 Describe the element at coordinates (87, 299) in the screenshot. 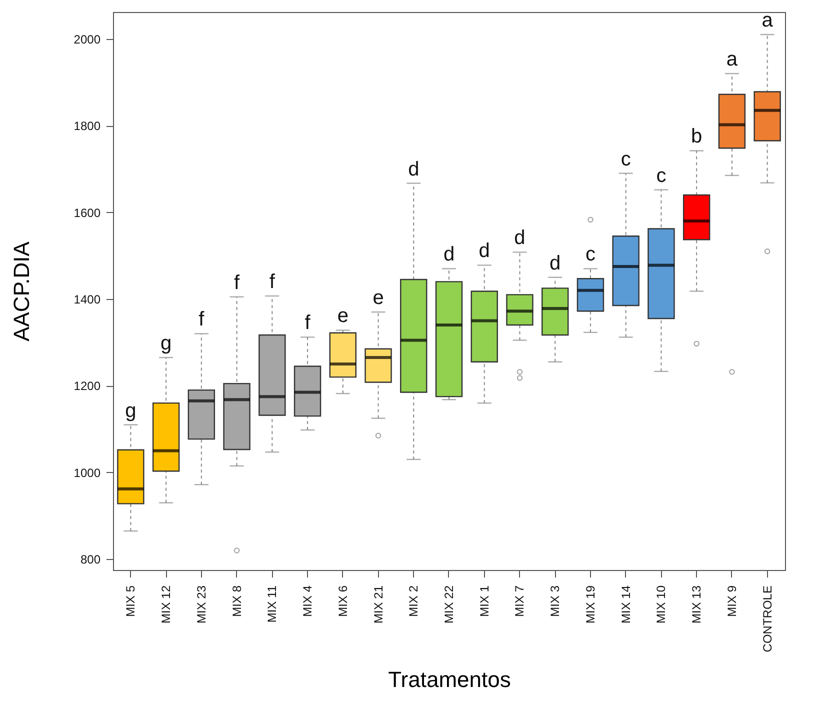

I see `y-tick-label: 1400` at that location.